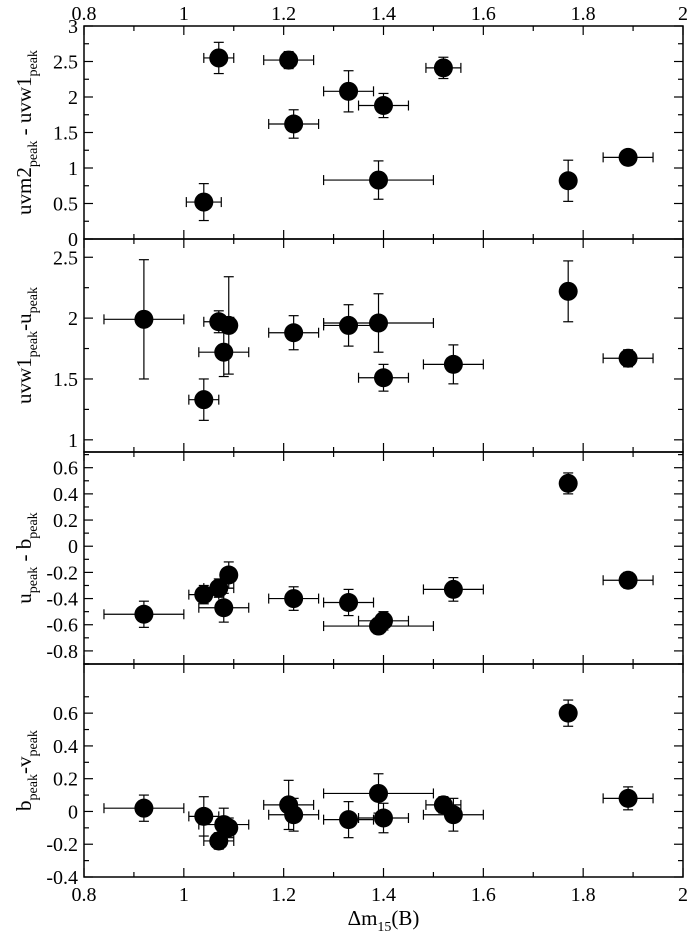  Describe the element at coordinates (283, 14) in the screenshot. I see `x-tick-label-top: 1.2` at that location.